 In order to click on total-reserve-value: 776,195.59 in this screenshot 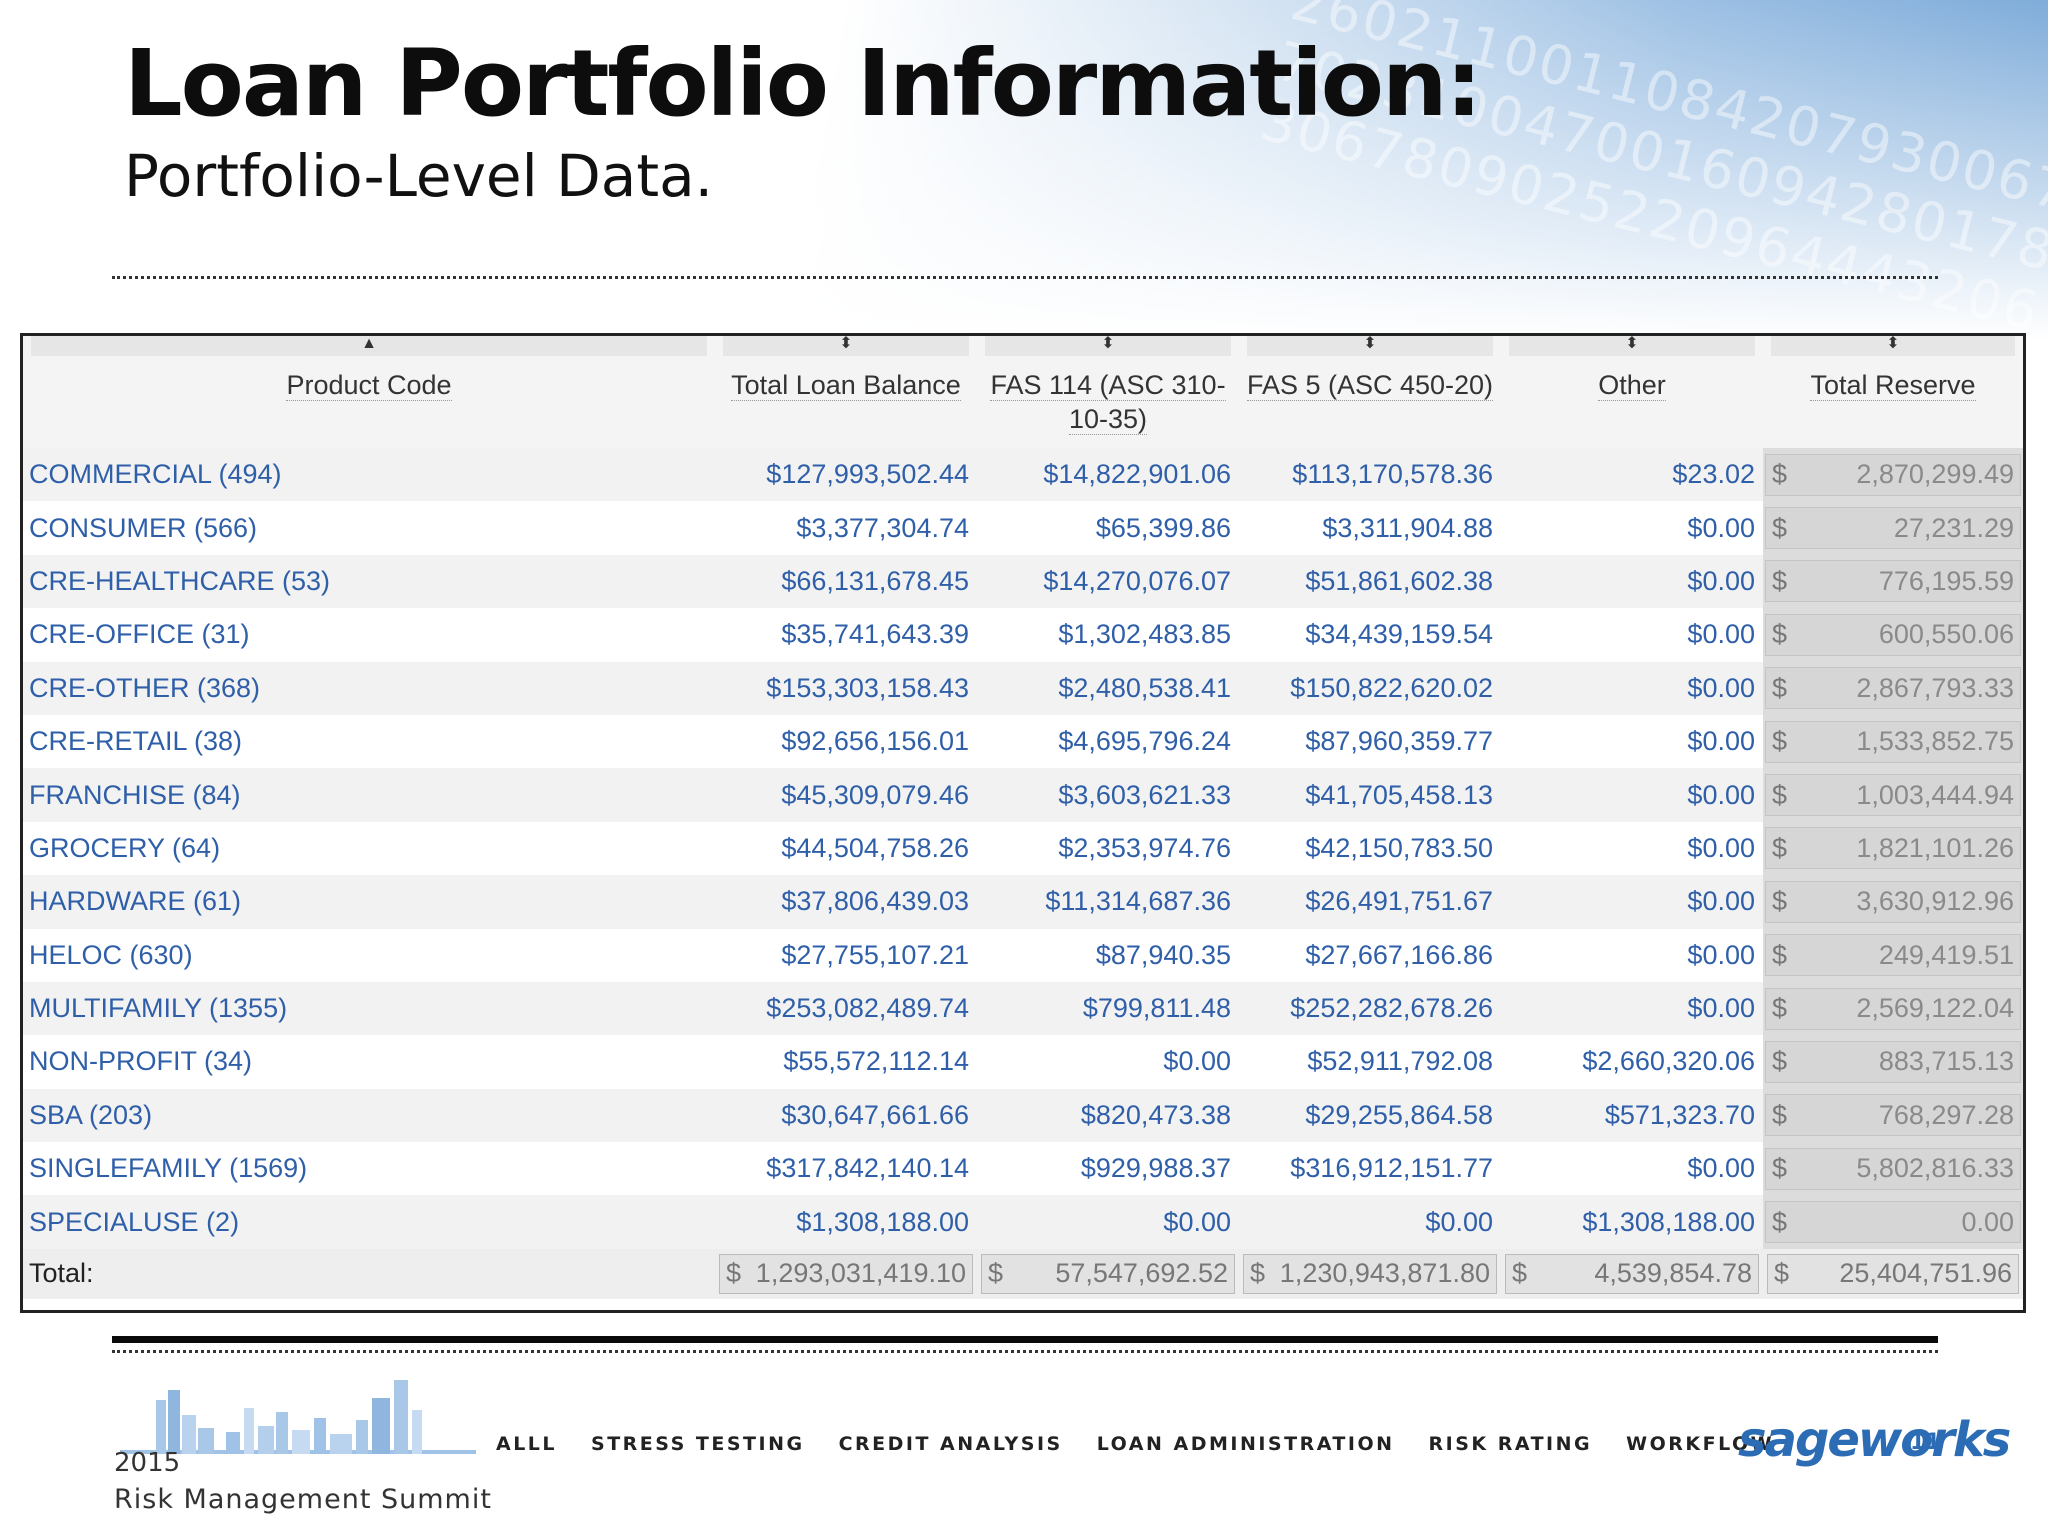, I will do `click(1946, 580)`.